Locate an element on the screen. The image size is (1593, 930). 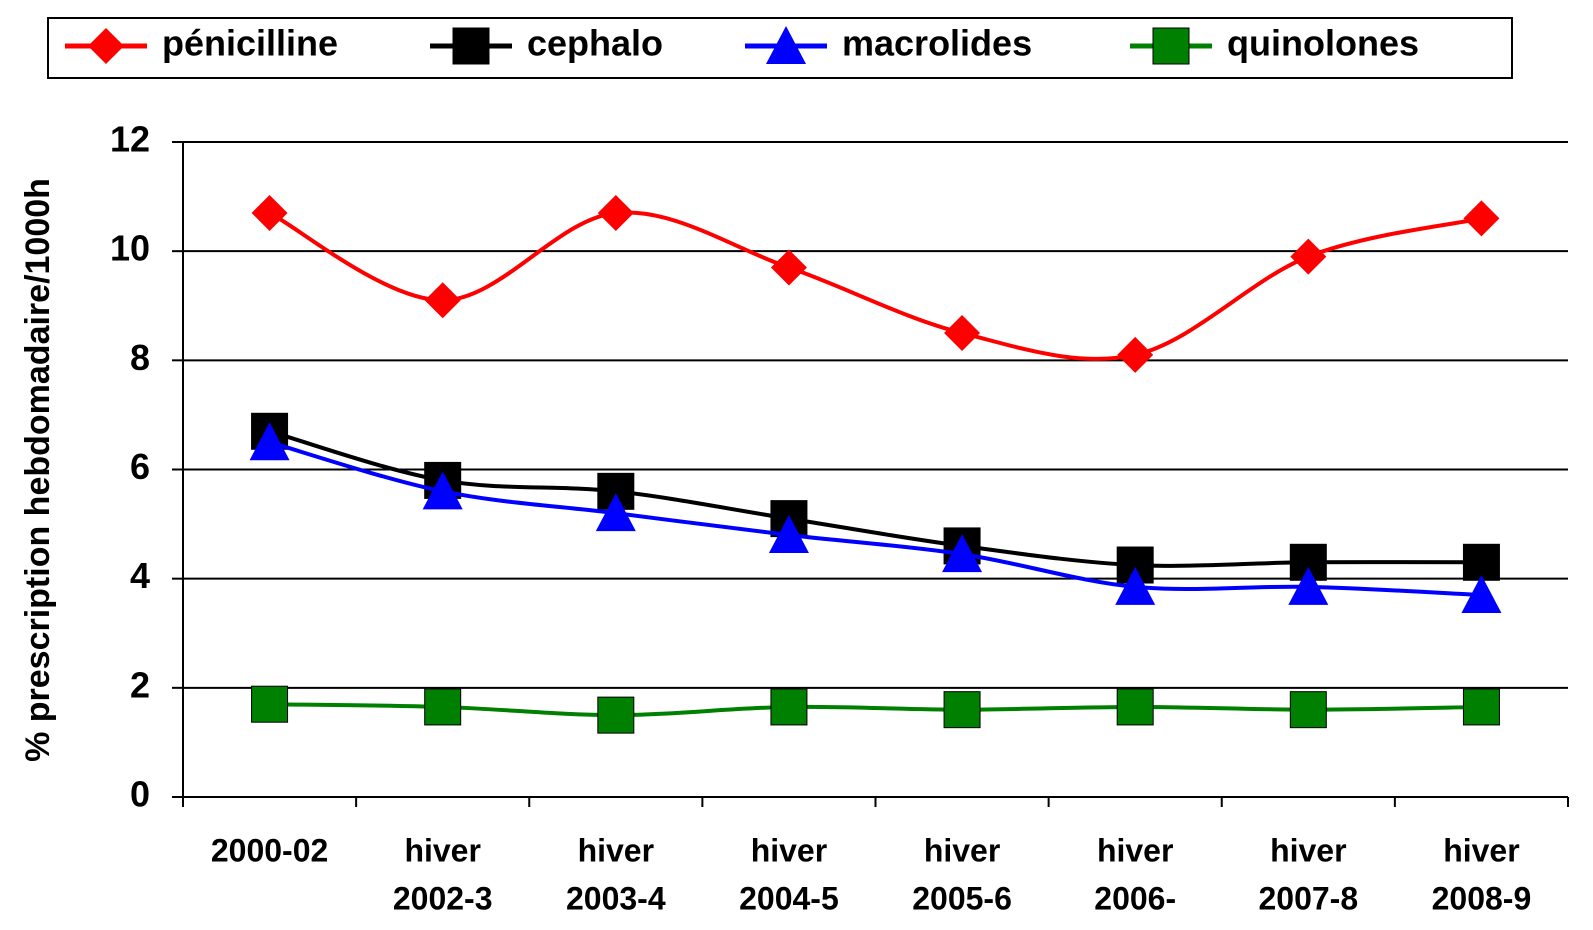
y-tick-label: 2 is located at coordinates (140, 684).